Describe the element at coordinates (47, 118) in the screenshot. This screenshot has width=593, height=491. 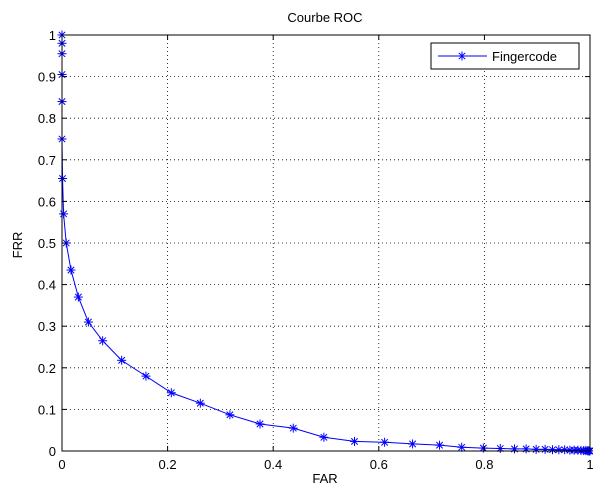
I see `y-tick-label: 0.8` at that location.